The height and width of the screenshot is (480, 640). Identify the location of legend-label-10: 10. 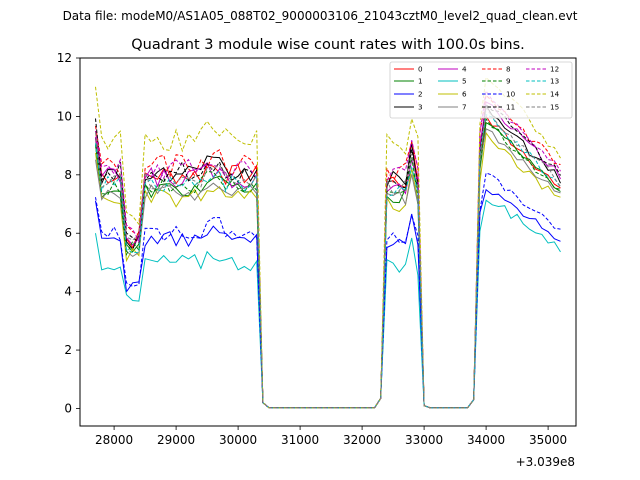
(511, 94).